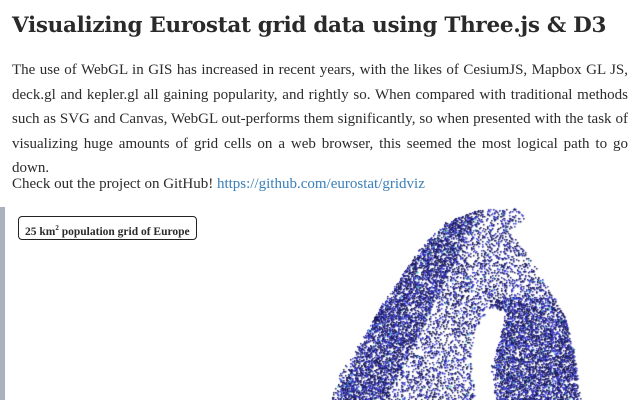 The image size is (640, 400). I want to click on label-suffix: population grid of Europe, so click(124, 231).